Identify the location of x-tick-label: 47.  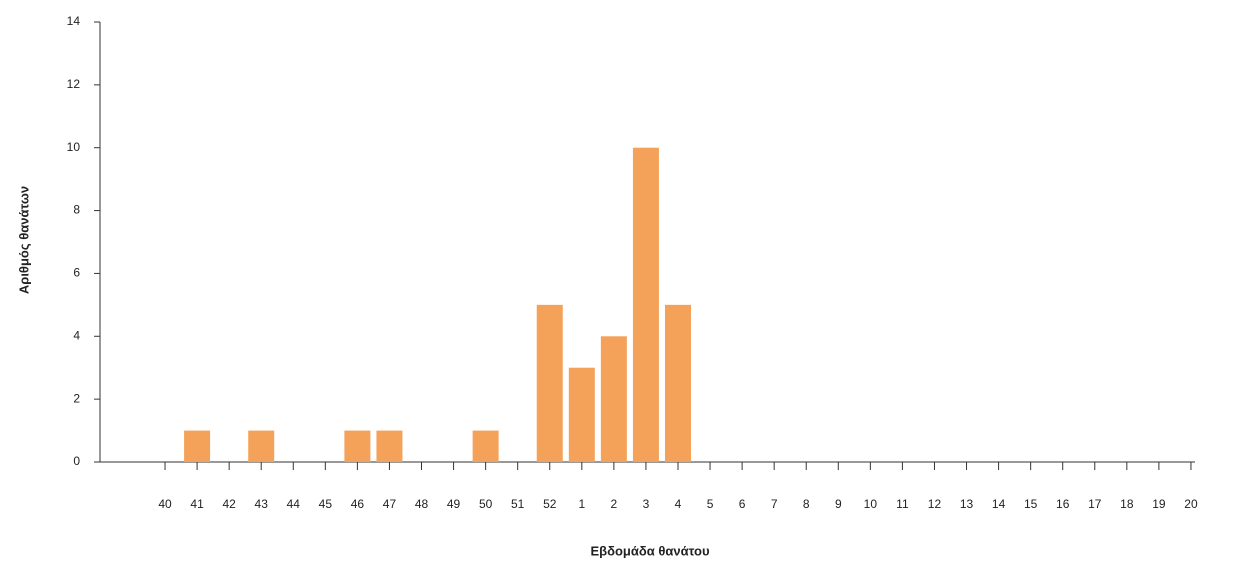
(390, 504).